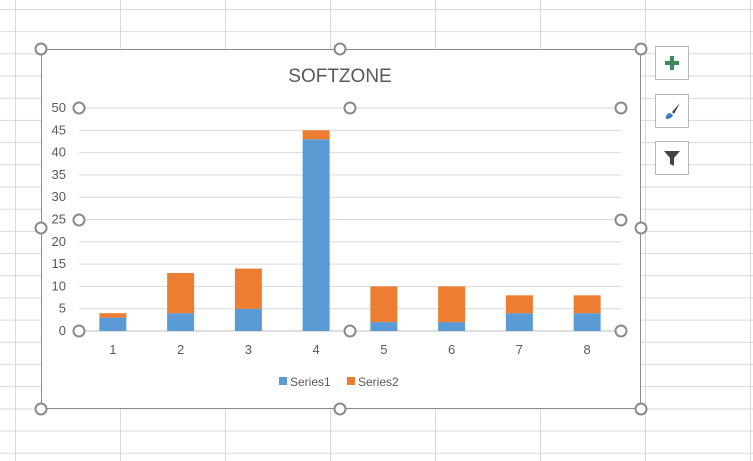 The image size is (753, 461). Describe the element at coordinates (310, 382) in the screenshot. I see `legend-label: Series1` at that location.